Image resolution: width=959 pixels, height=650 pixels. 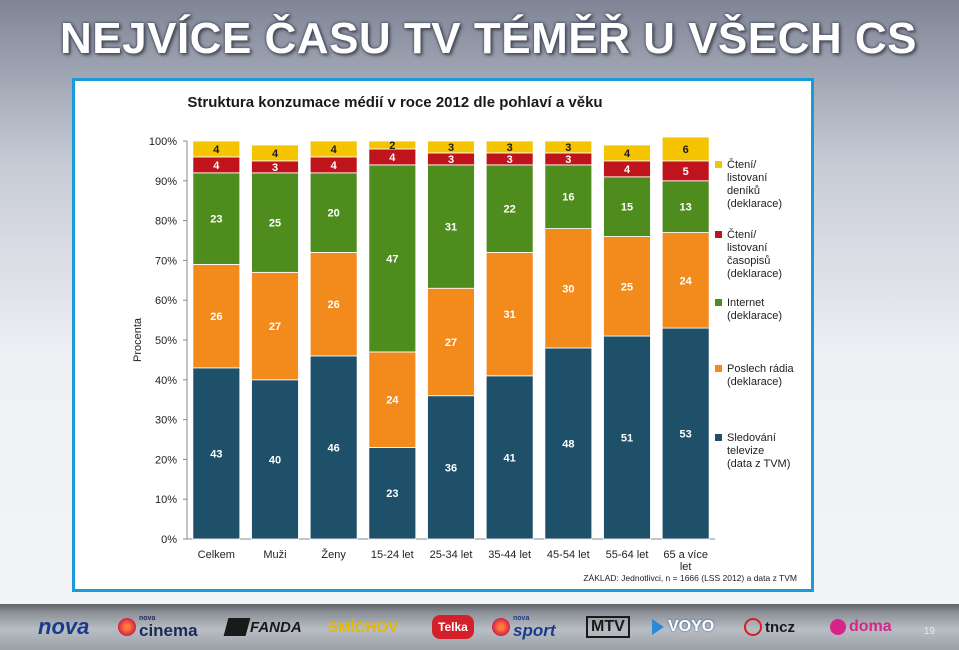 What do you see at coordinates (745, 451) in the screenshot?
I see `legend-label: televize` at bounding box center [745, 451].